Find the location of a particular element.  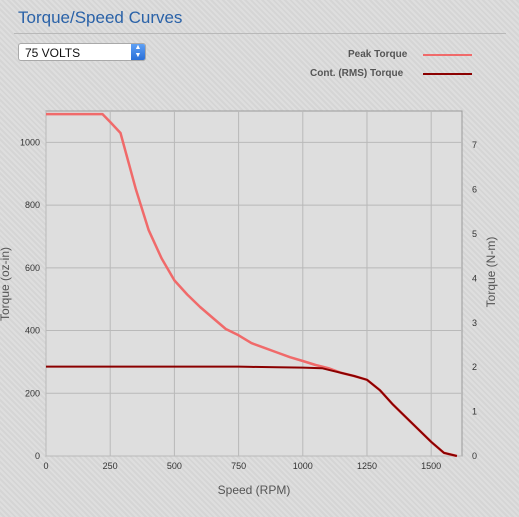

legend-cont-label: Cont. (RMS) Torque is located at coordinates (357, 73).